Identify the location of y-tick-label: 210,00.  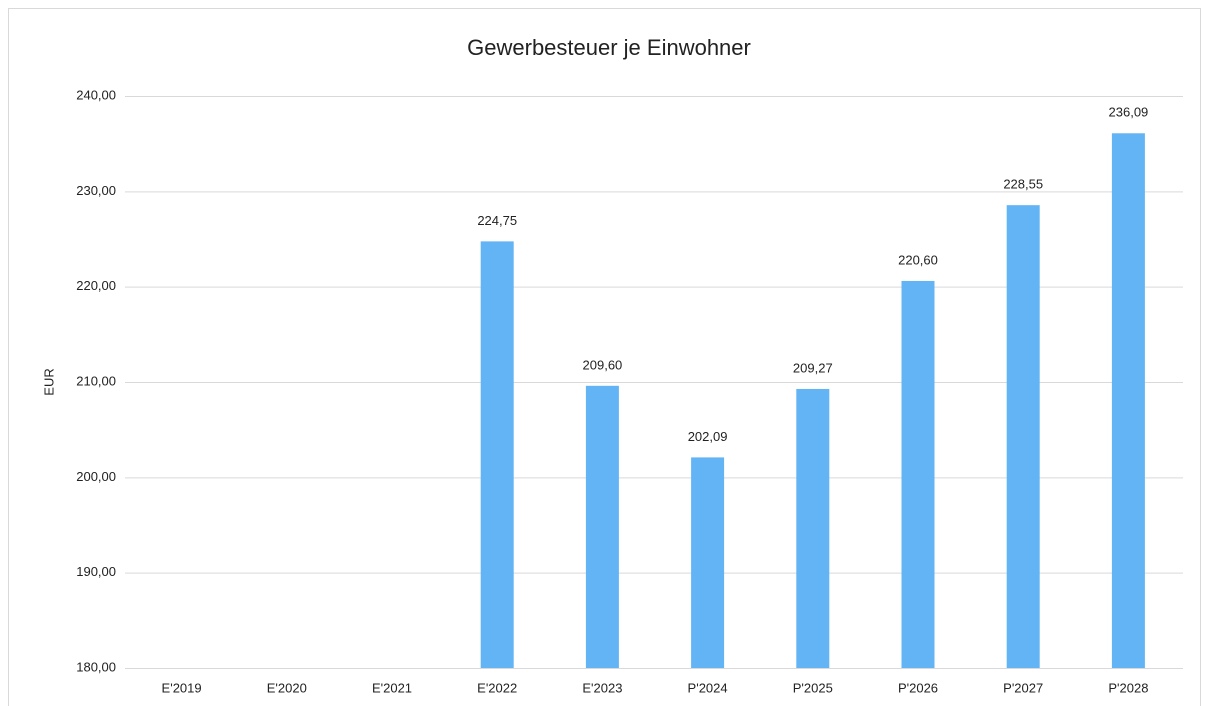
(96, 380).